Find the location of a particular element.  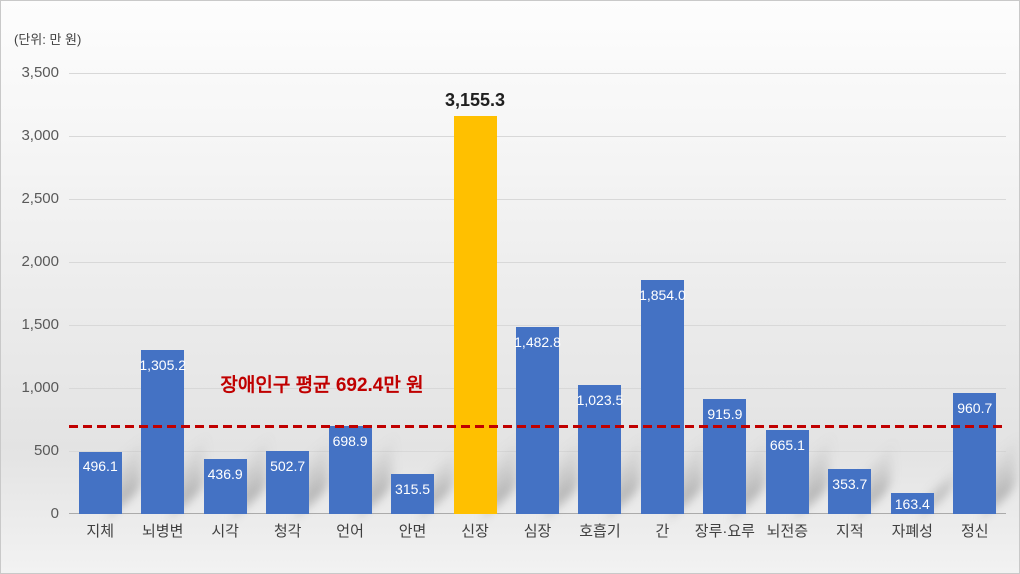

average-annotation: 장애인구 평균 692.4만 원 is located at coordinates (322, 385).